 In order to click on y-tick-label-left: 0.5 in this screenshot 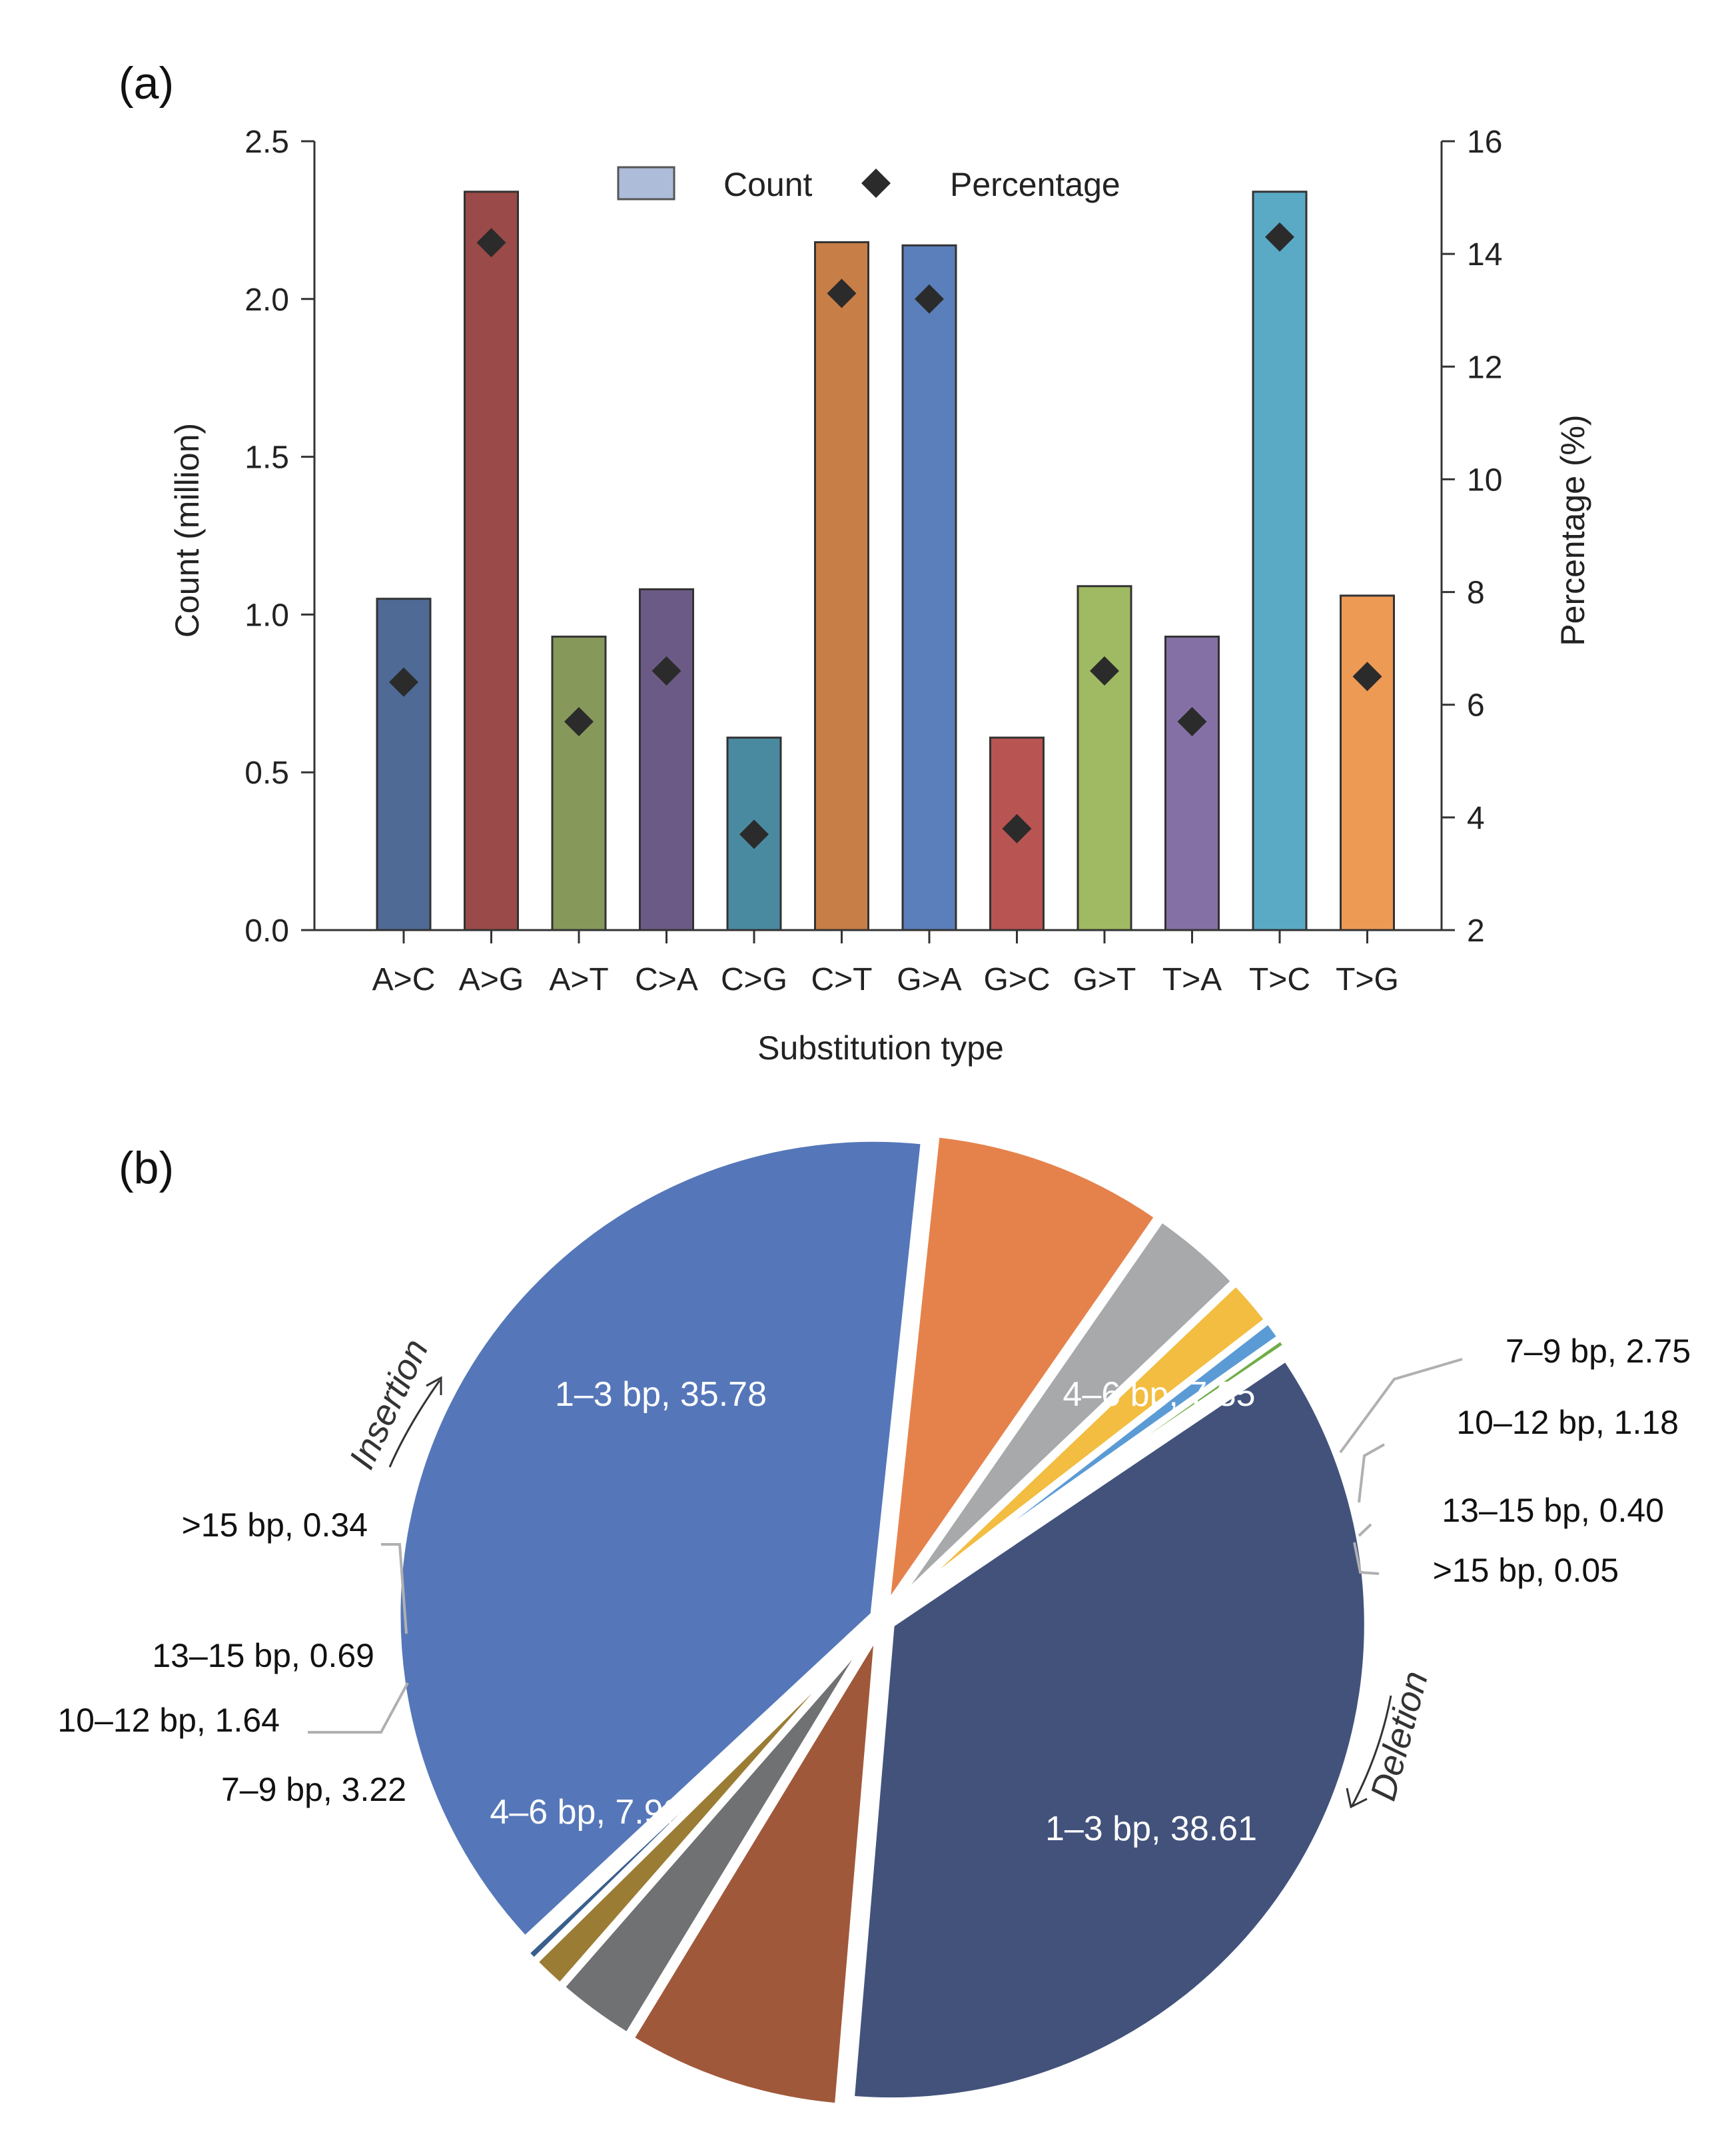, I will do `click(266, 773)`.